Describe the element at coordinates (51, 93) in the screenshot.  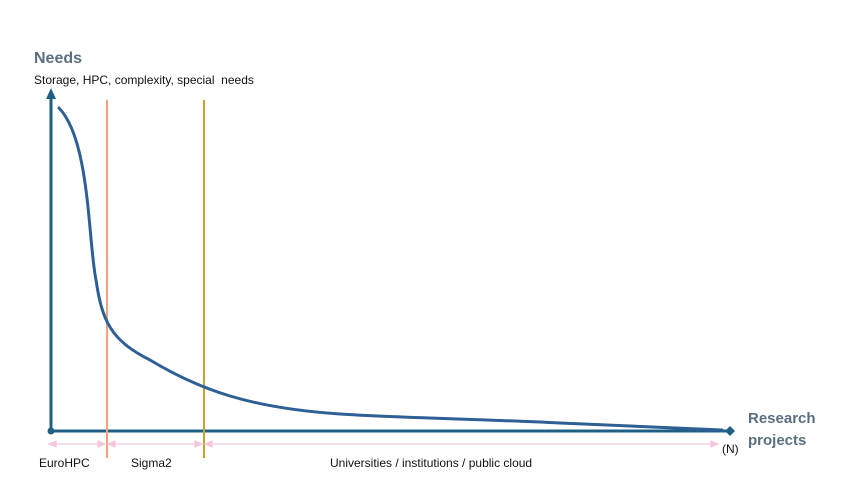
I see `y-axis-arrowhead` at that location.